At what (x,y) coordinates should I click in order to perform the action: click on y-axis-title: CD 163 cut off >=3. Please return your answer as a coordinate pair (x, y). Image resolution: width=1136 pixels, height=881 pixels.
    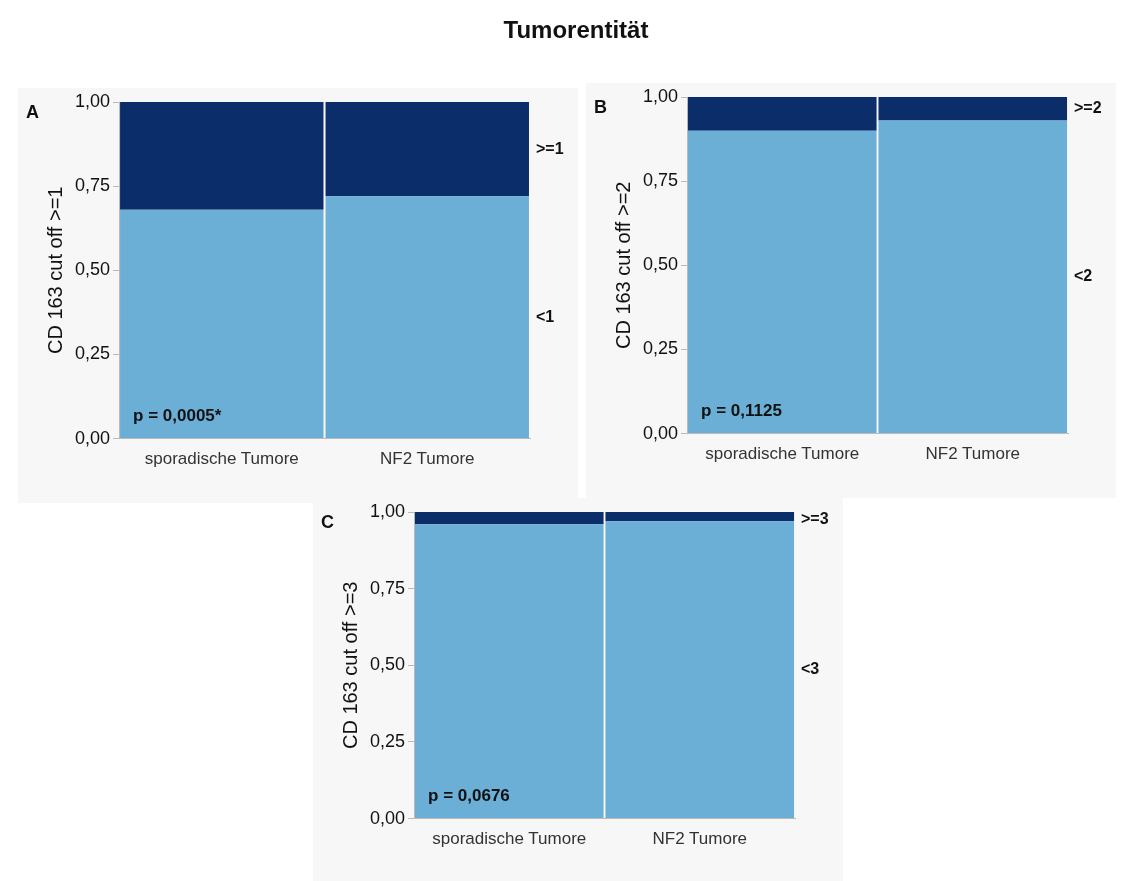
    Looking at the image, I should click on (349, 665).